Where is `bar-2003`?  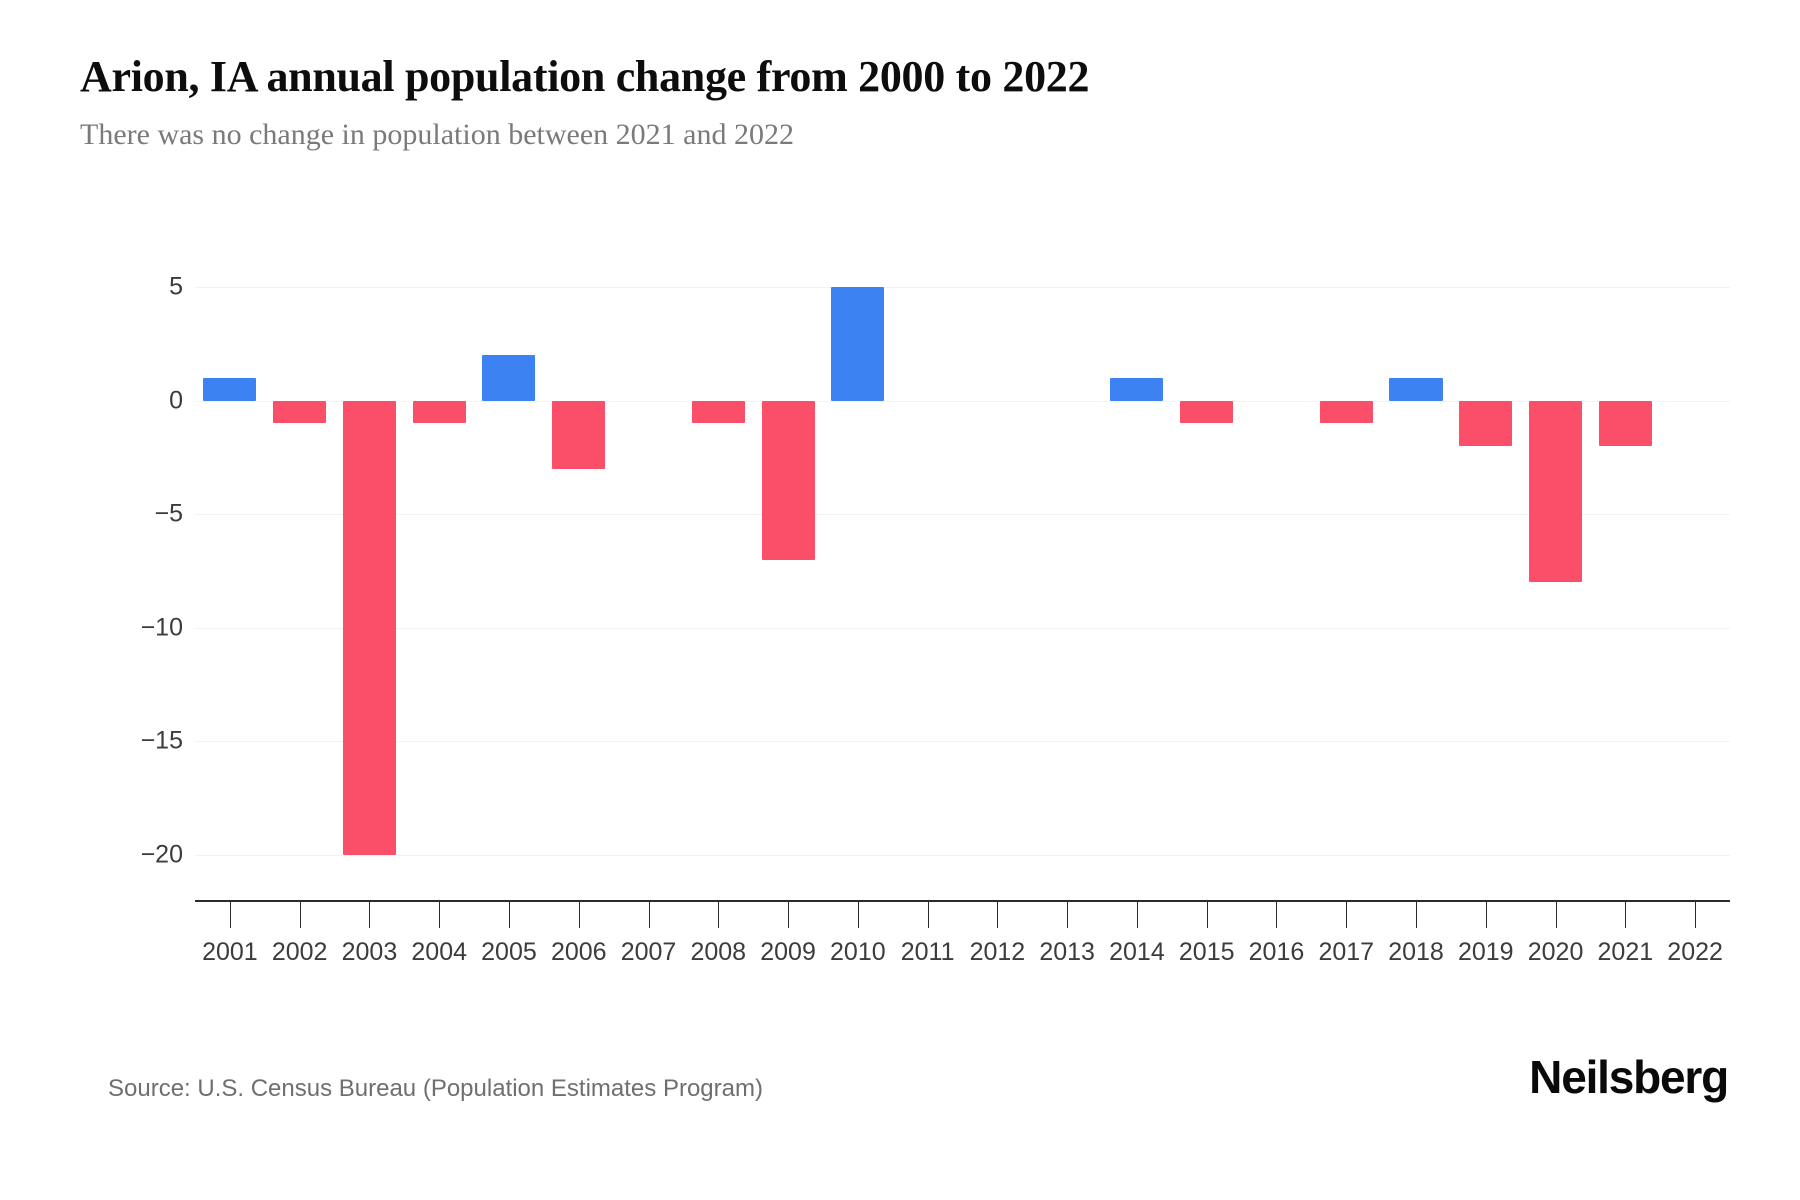
bar-2003 is located at coordinates (369, 627).